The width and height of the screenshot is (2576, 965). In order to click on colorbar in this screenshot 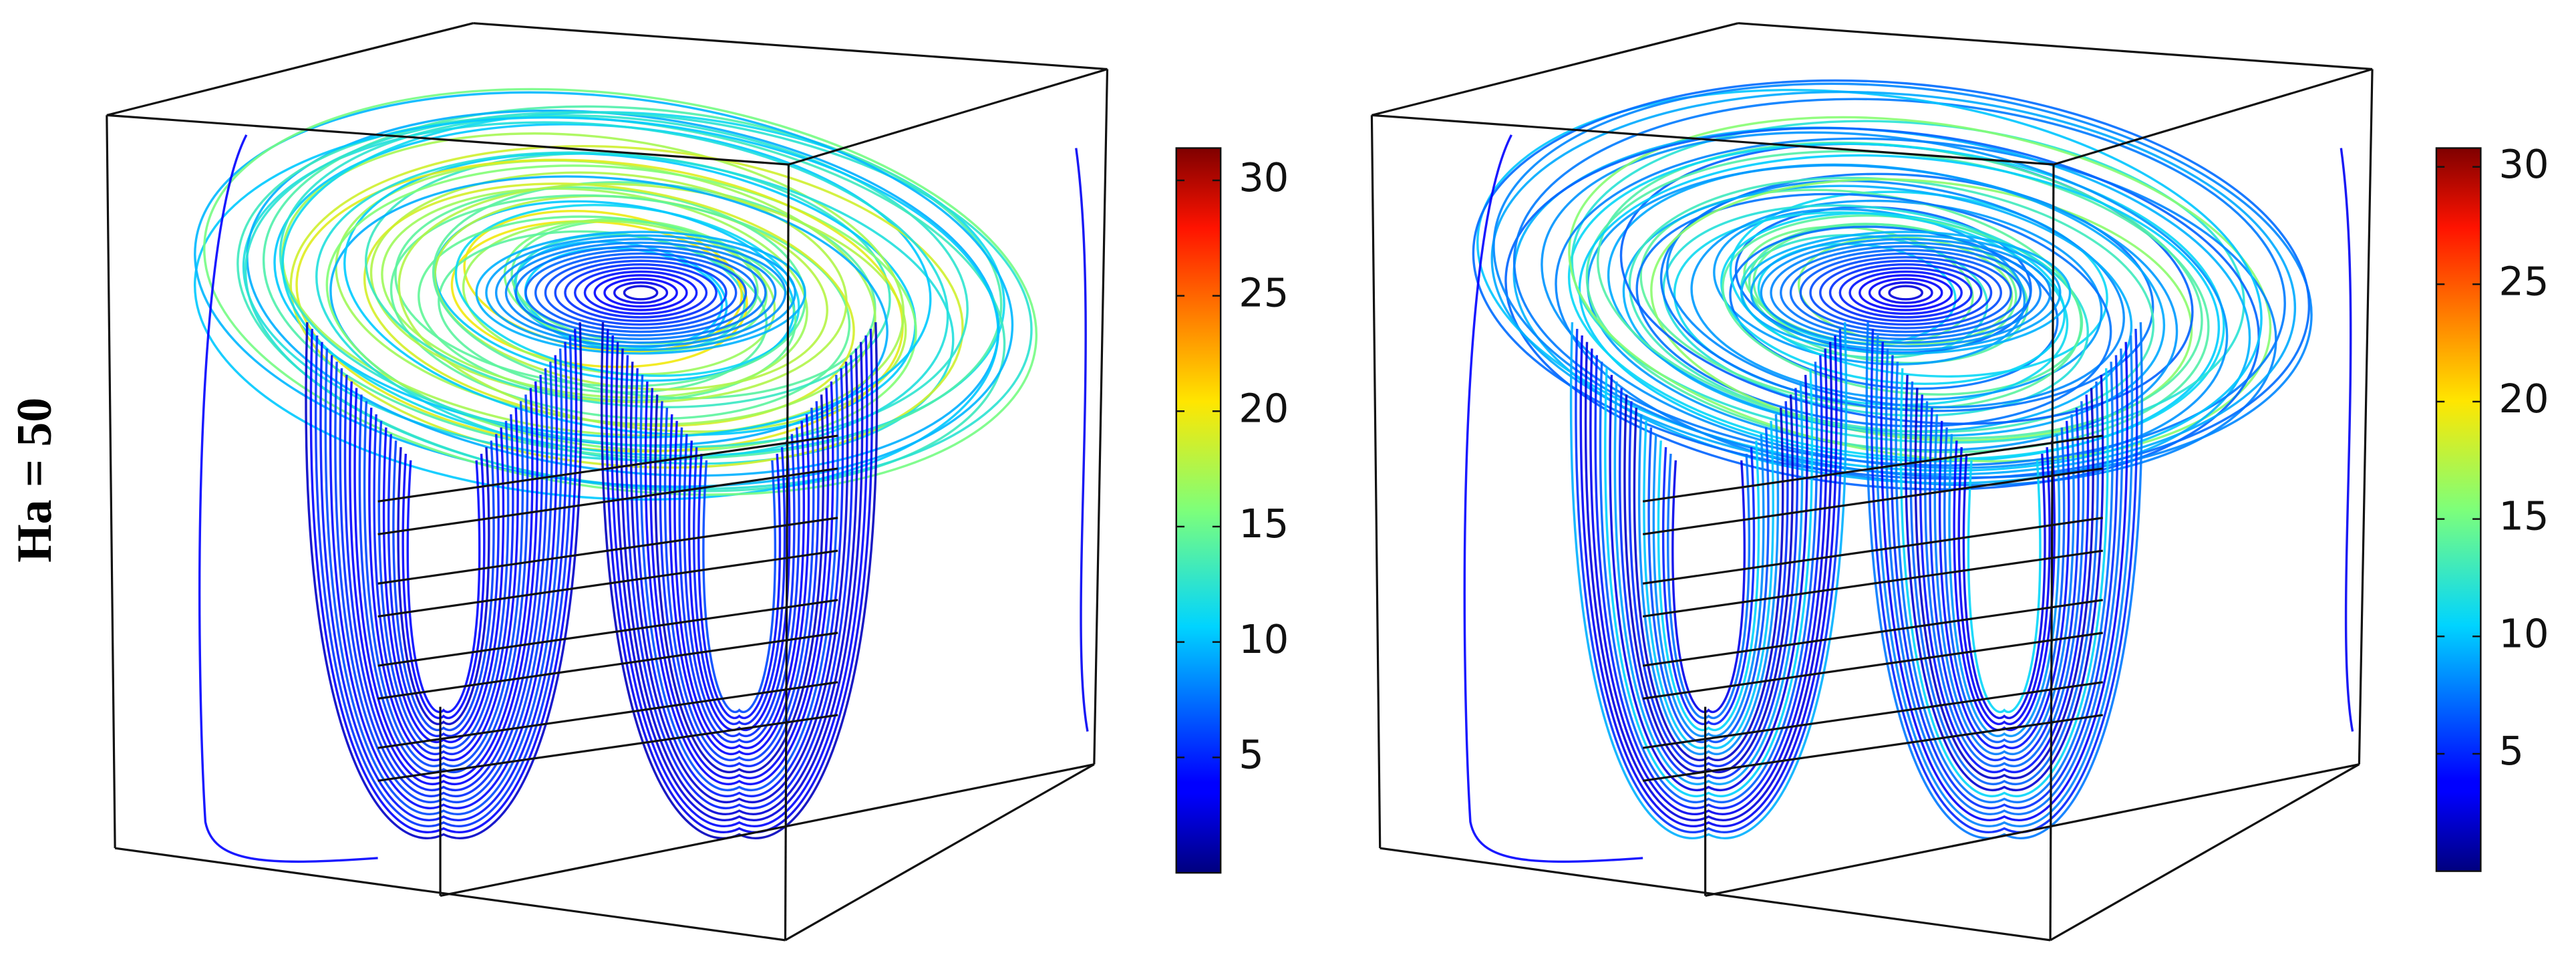, I will do `click(2458, 509)`.